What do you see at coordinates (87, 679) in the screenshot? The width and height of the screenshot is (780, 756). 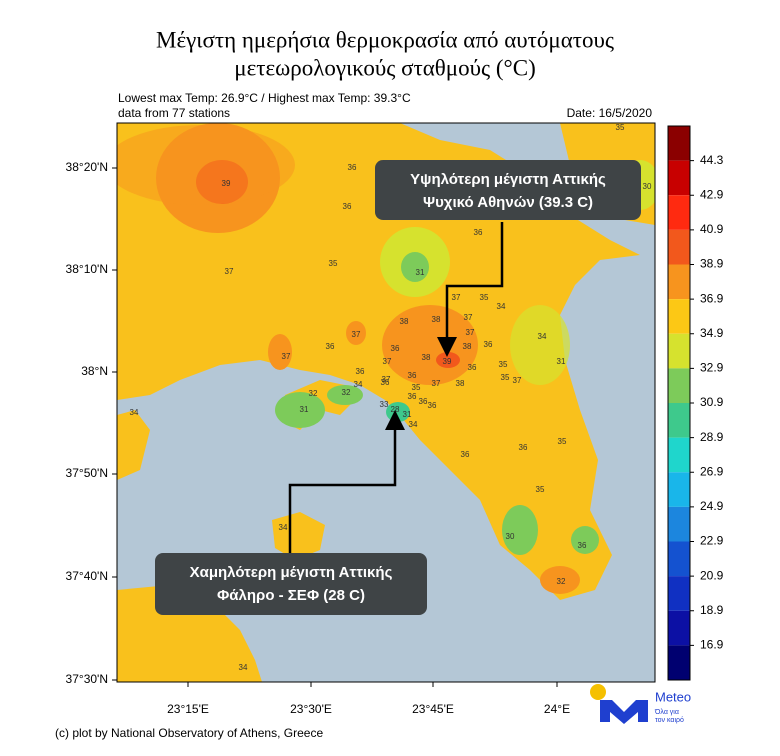 I see `lat-label: 37°30'N` at bounding box center [87, 679].